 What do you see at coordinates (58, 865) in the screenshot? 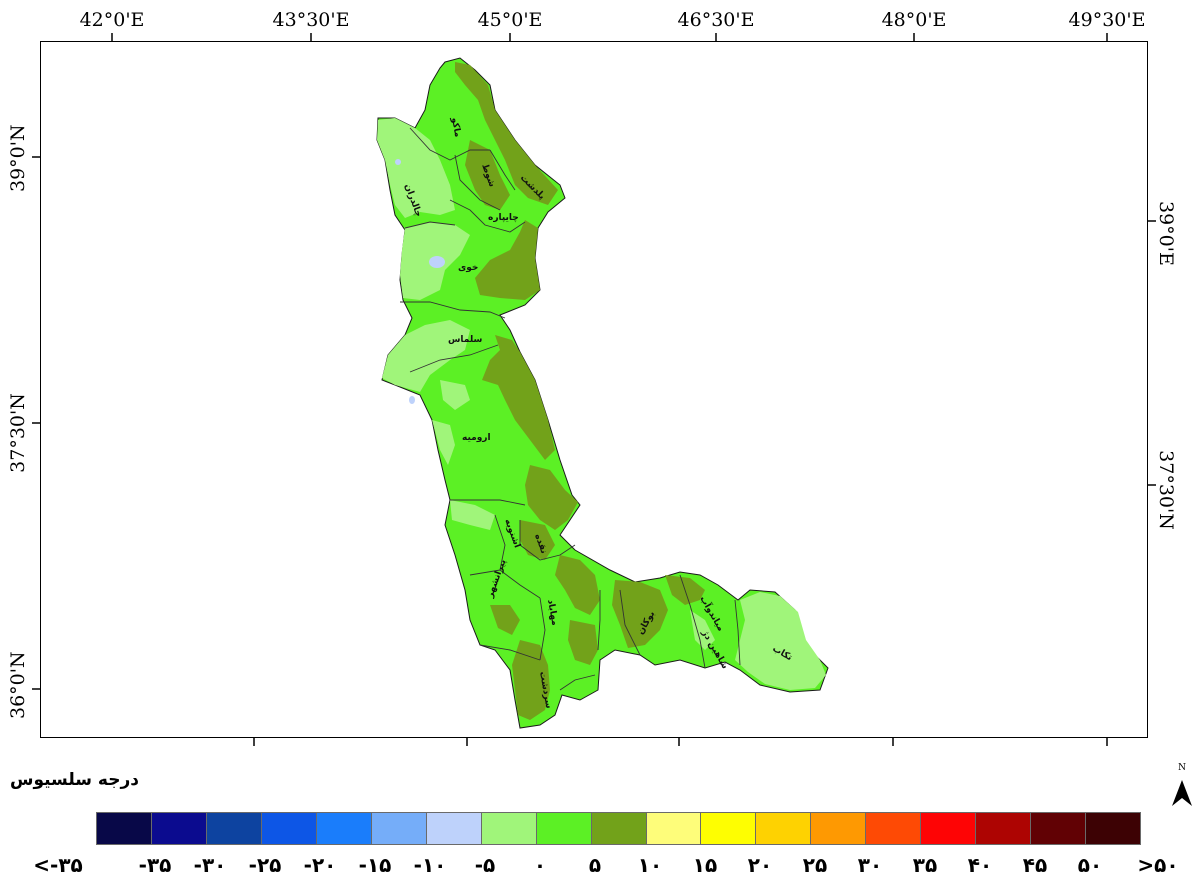
I see `legend-label: <-۳۵` at bounding box center [58, 865].